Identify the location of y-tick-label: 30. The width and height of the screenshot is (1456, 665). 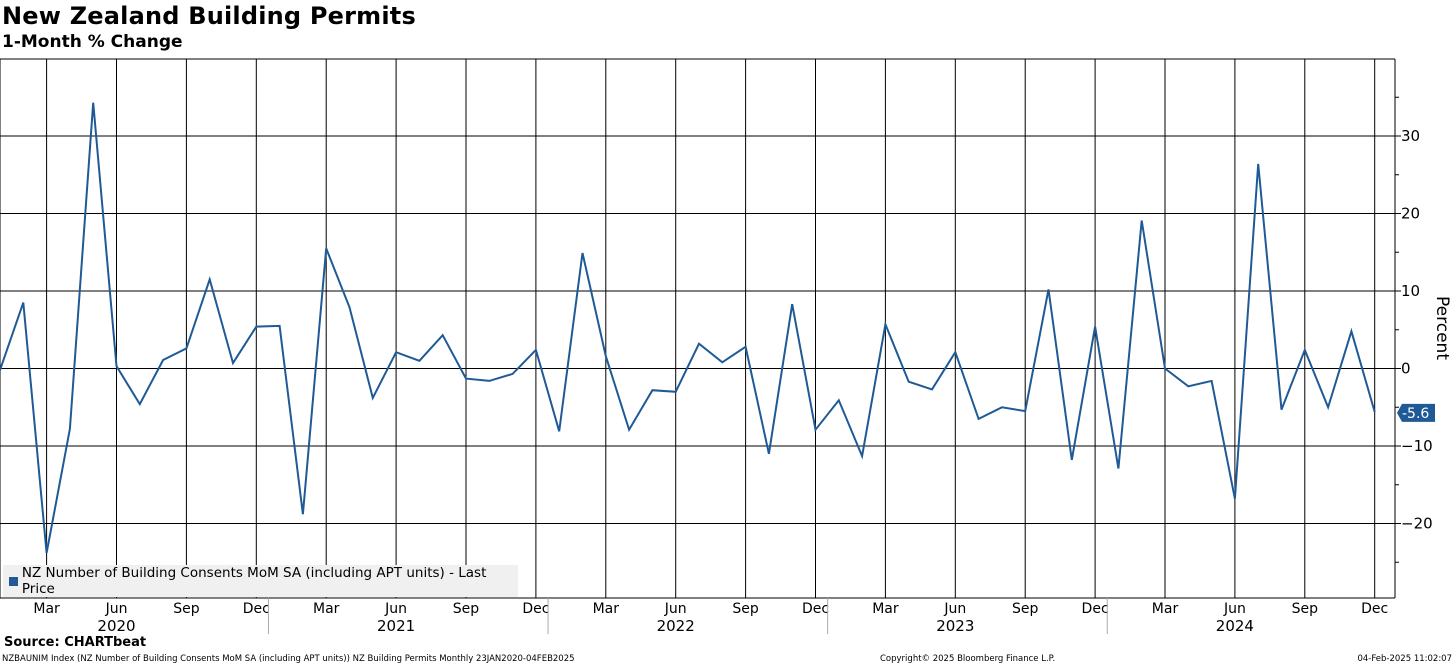
(1410, 136).